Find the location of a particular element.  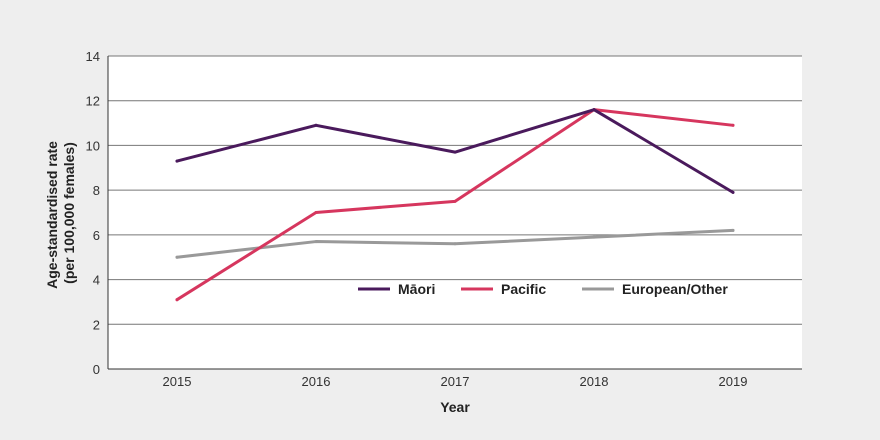

x-tick-label: 2019 is located at coordinates (733, 381).